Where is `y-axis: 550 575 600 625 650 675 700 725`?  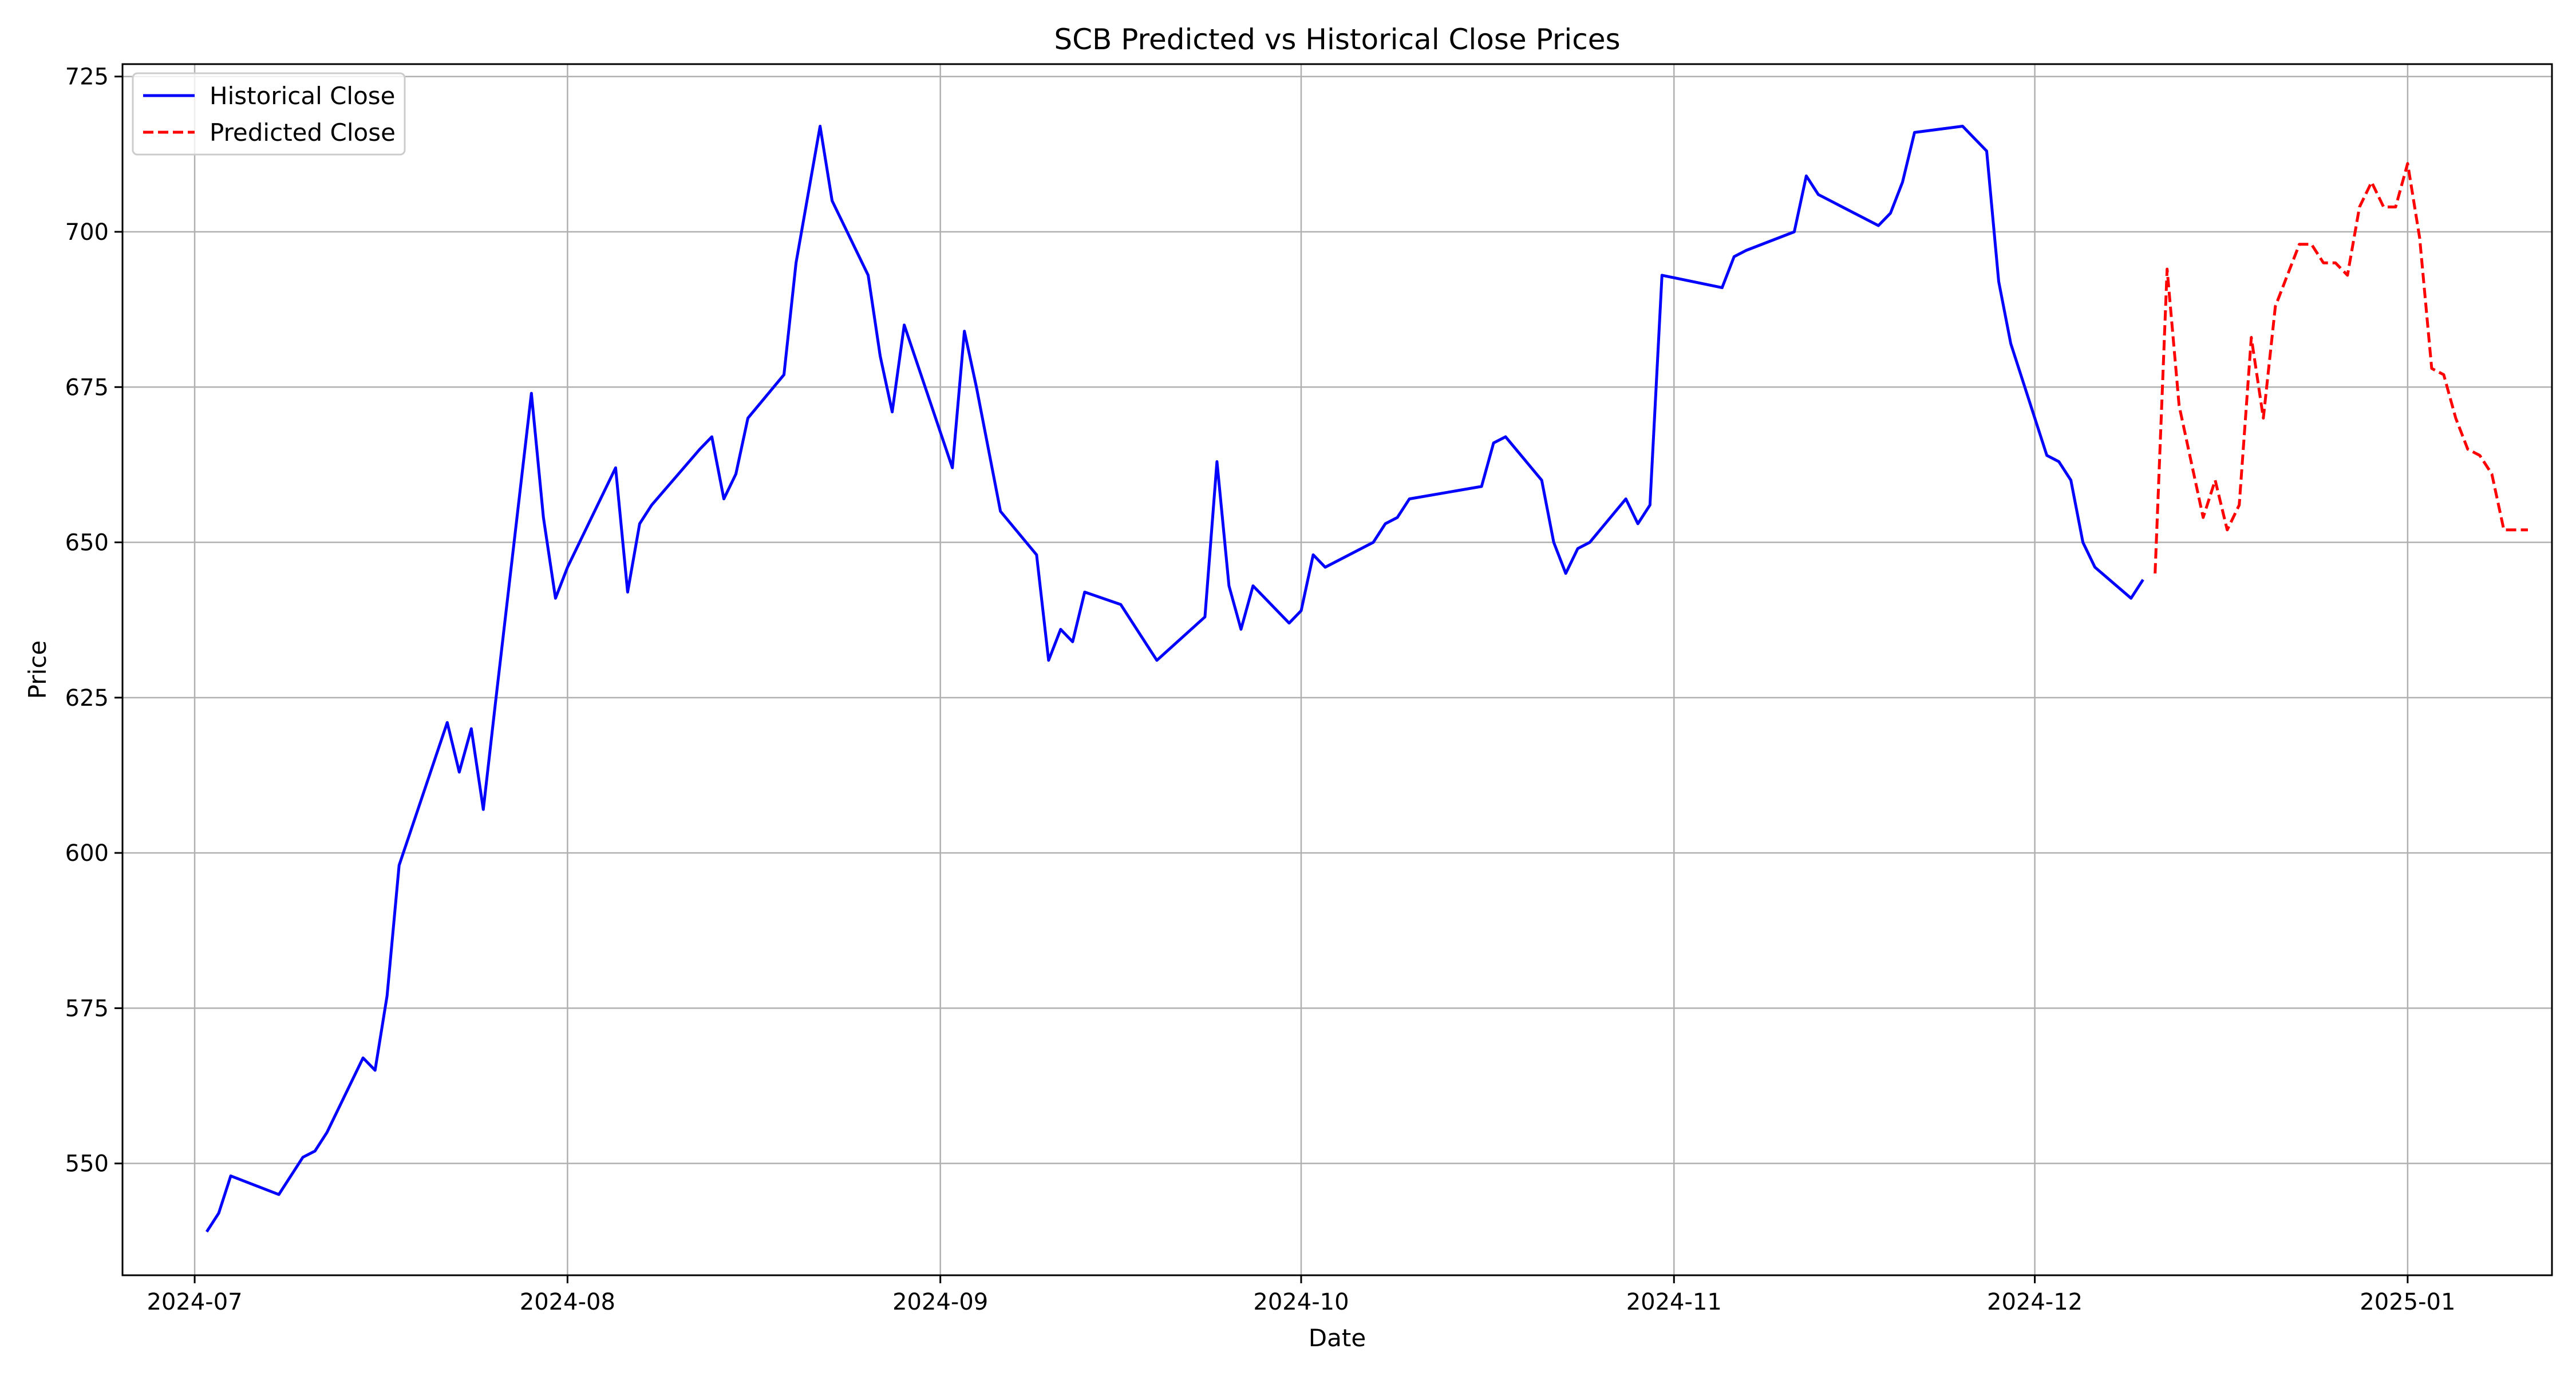
y-axis: 550 575 600 625 650 675 700 725 is located at coordinates (94, 621).